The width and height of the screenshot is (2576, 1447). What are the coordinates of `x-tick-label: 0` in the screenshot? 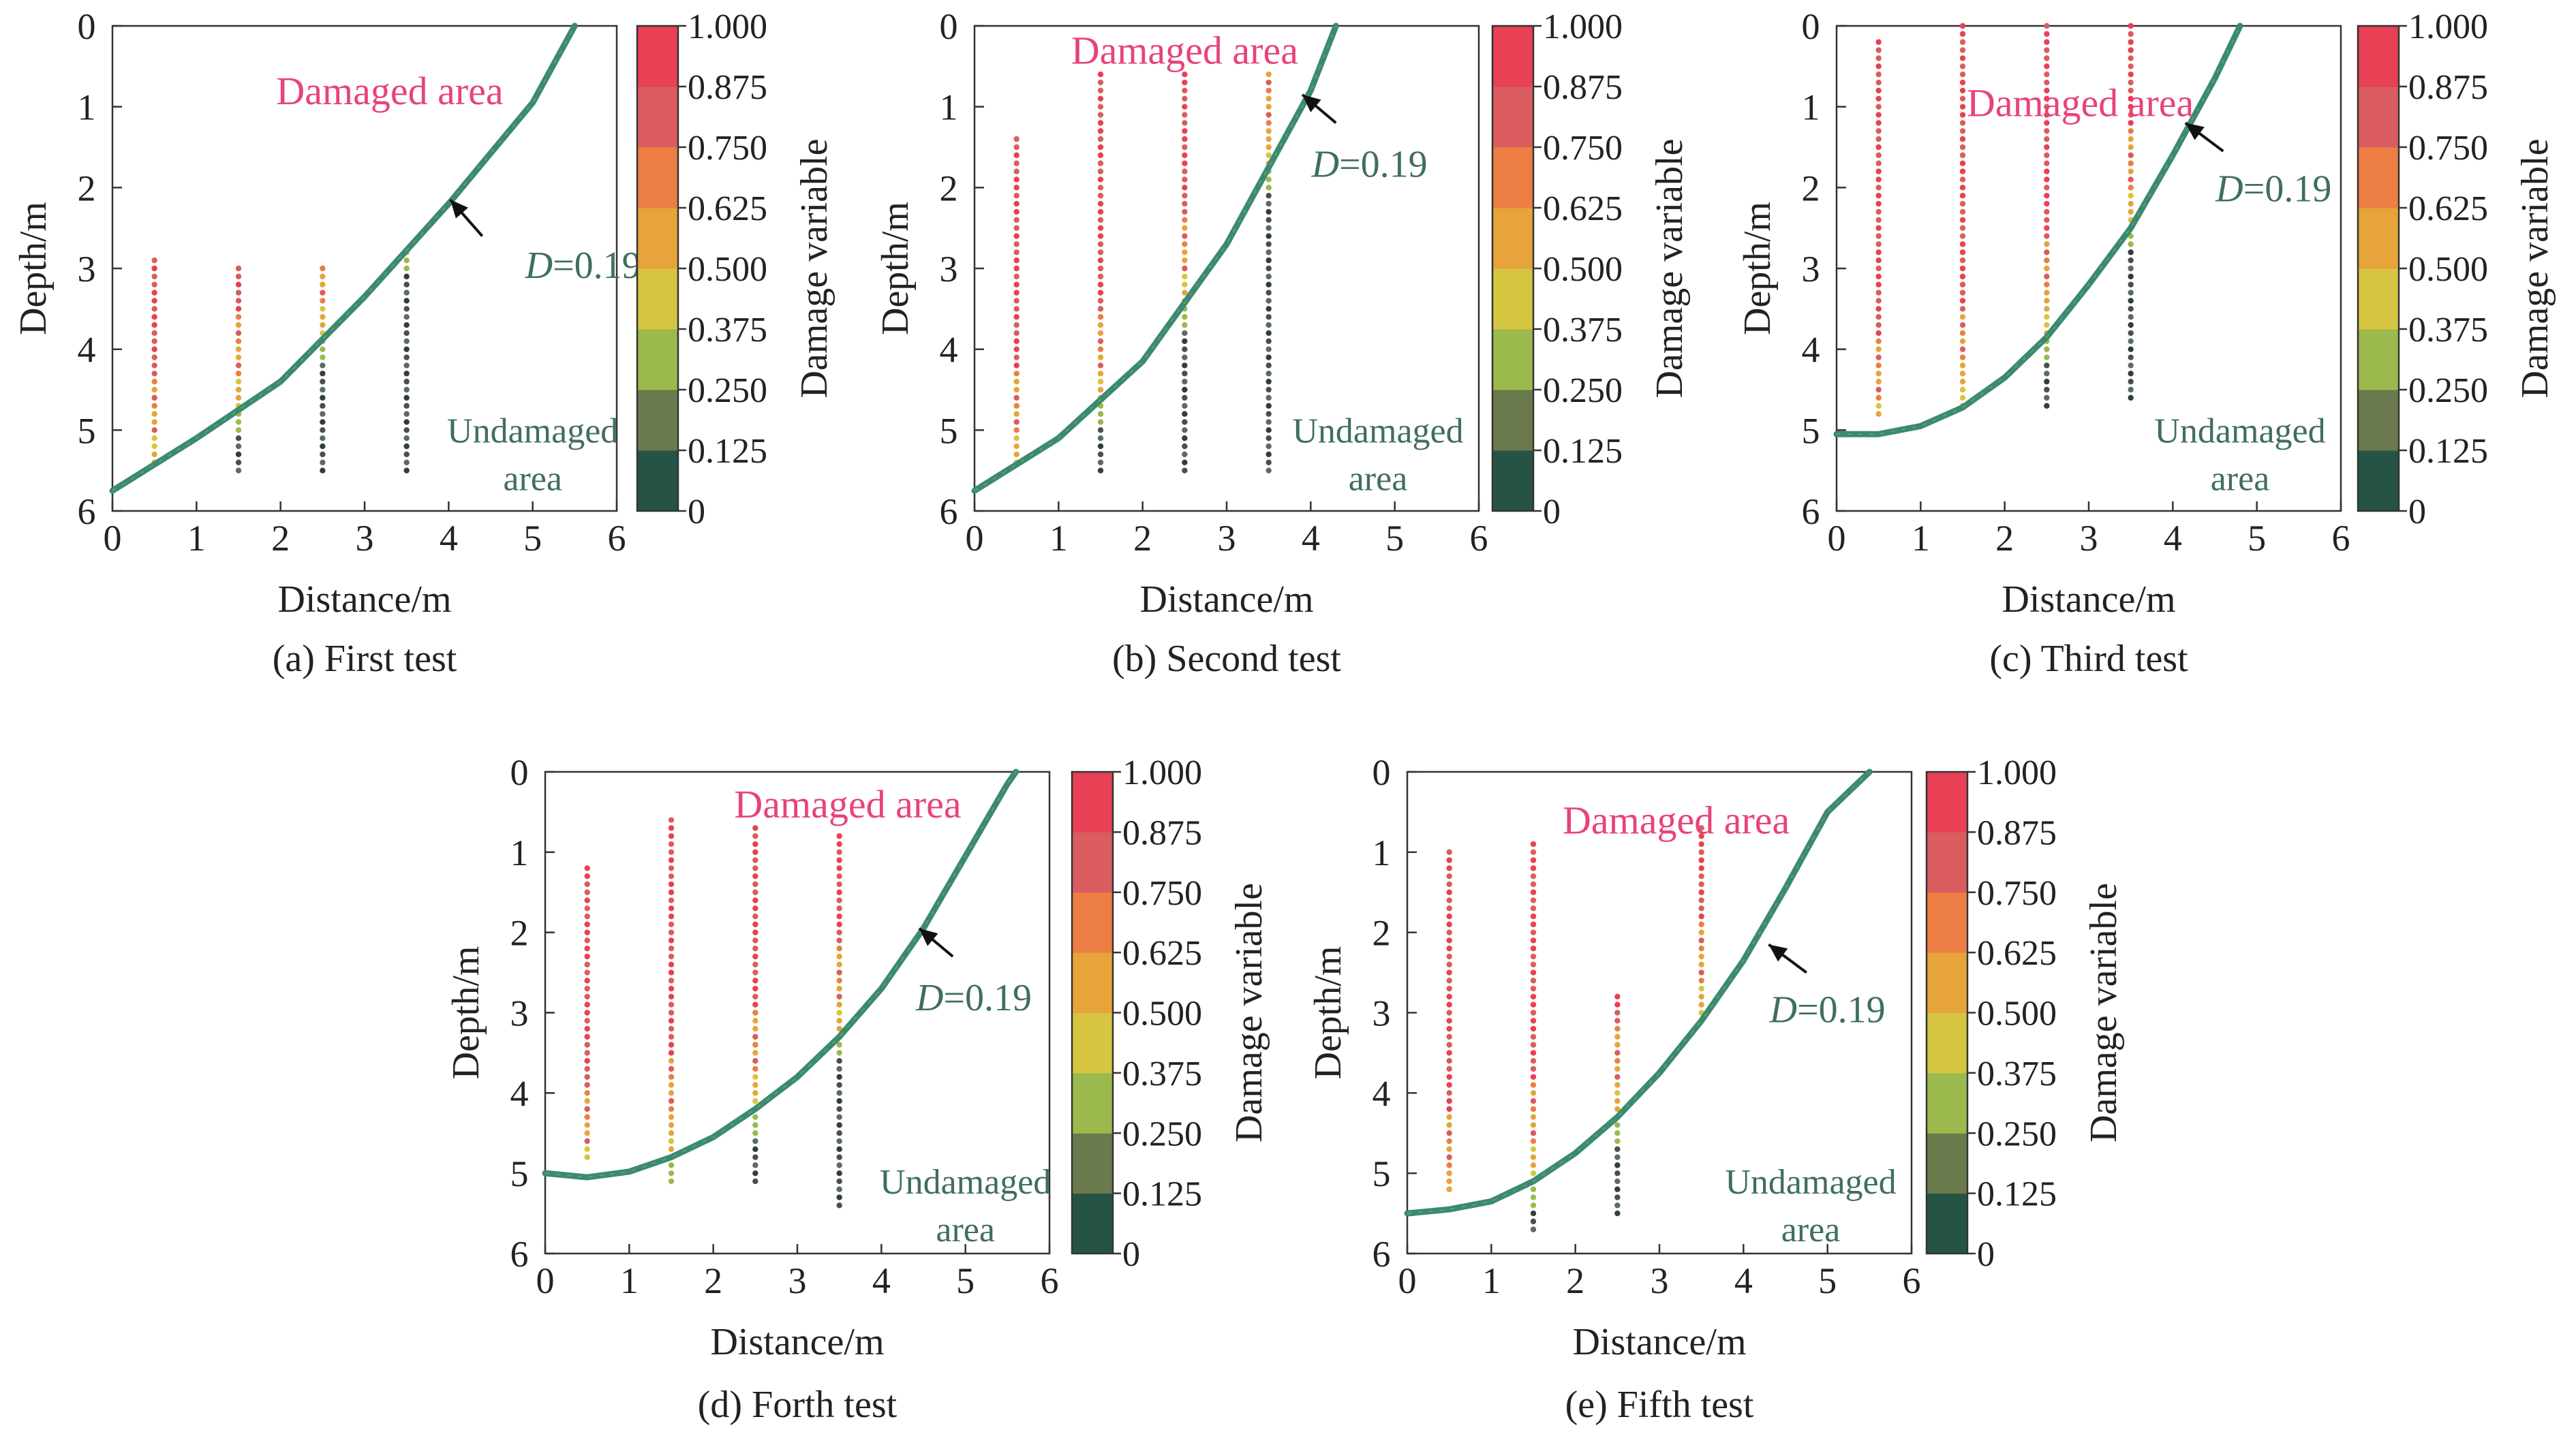 It's located at (1408, 1280).